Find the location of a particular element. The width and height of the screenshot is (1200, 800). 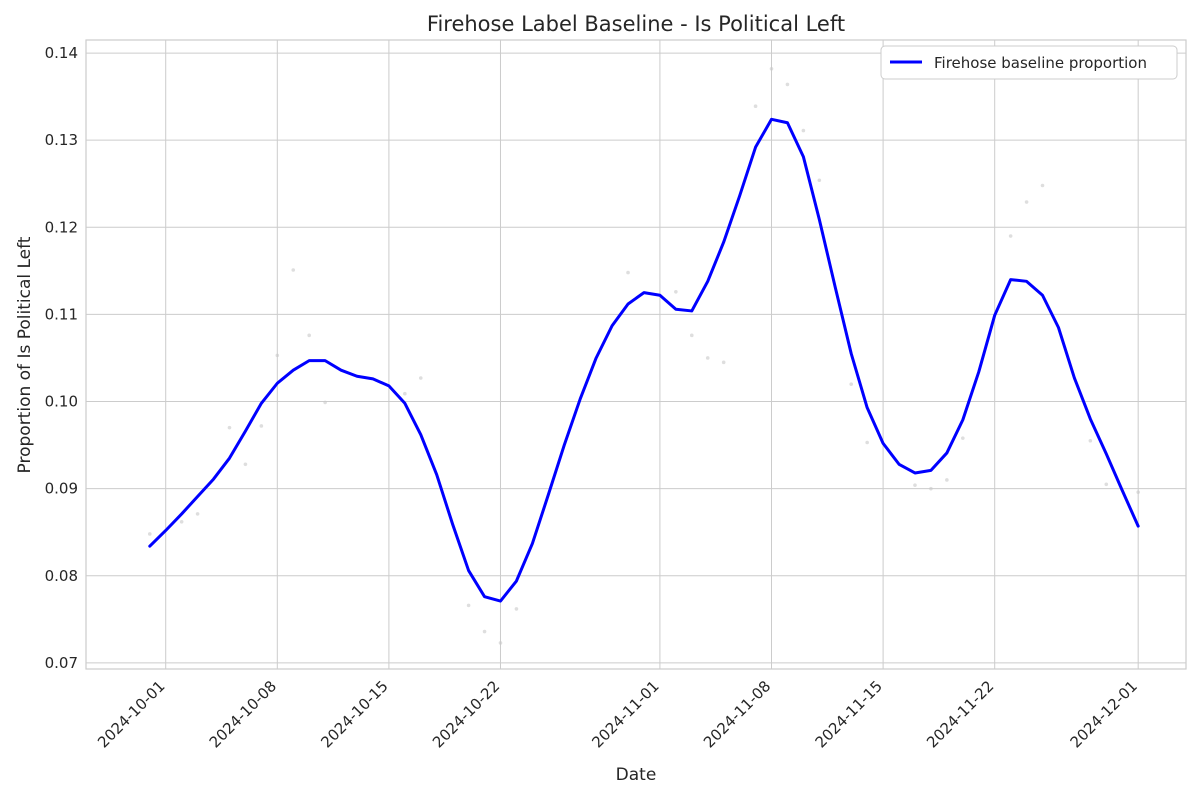

y-tick-label: 0.14 is located at coordinates (61, 53).